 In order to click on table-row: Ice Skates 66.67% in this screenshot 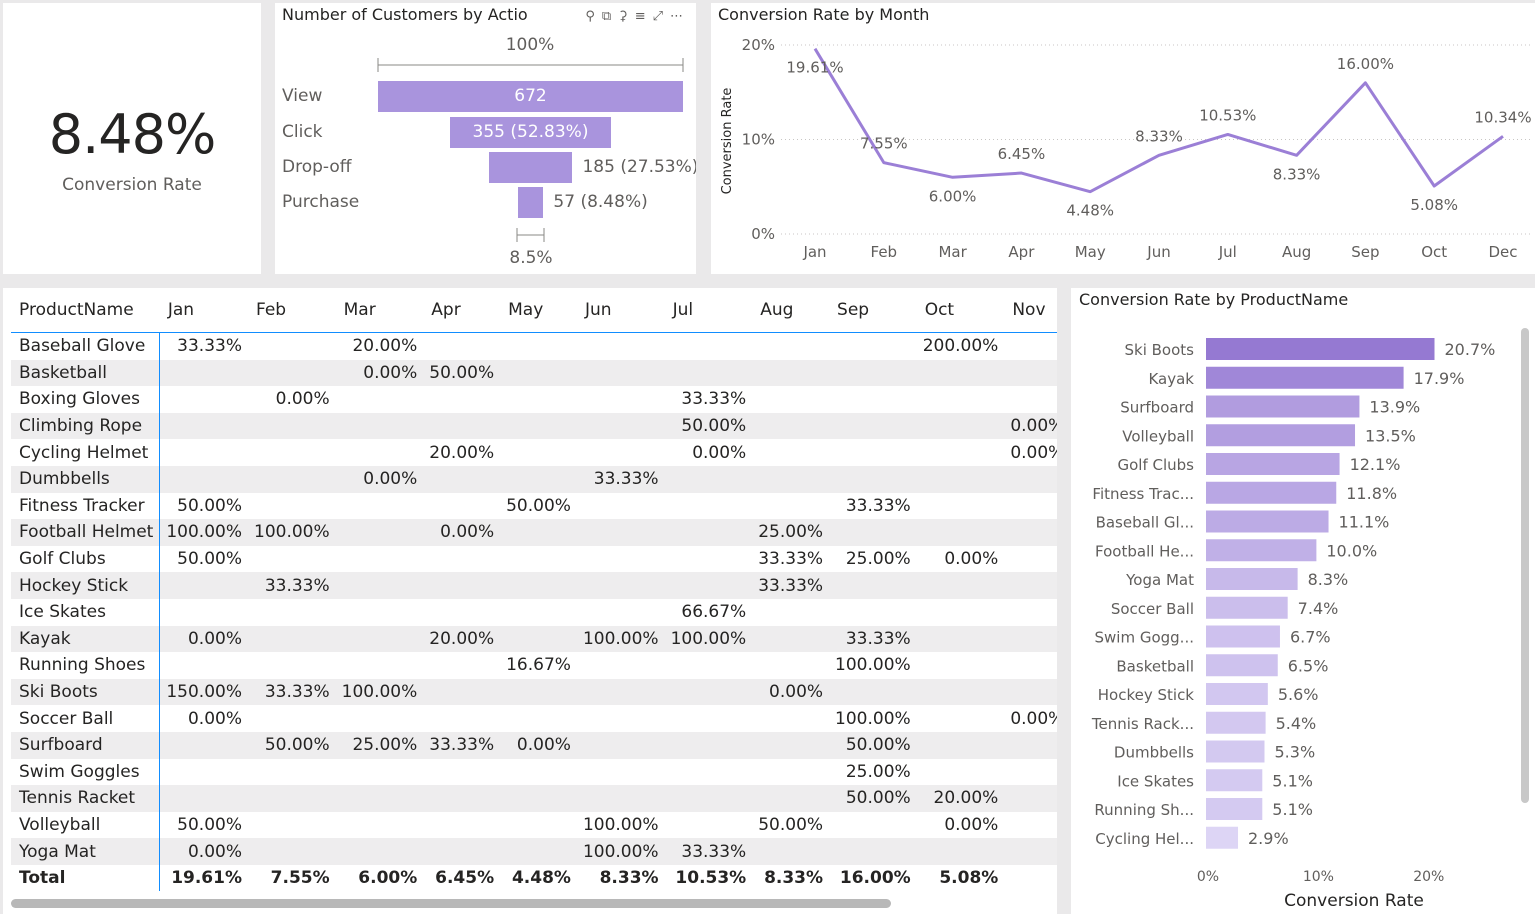, I will do `click(534, 612)`.